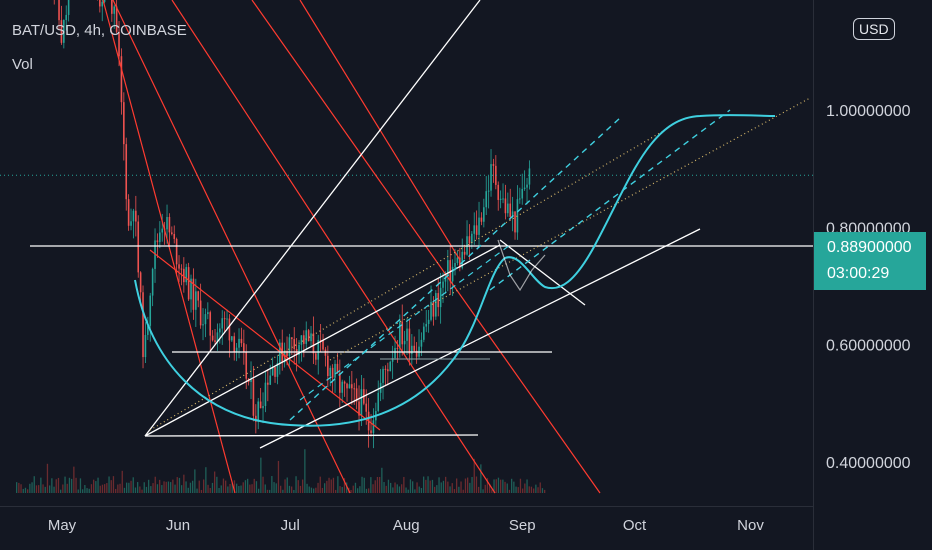  Describe the element at coordinates (869, 247) in the screenshot. I see `last-price-value: 0.88900000` at that location.